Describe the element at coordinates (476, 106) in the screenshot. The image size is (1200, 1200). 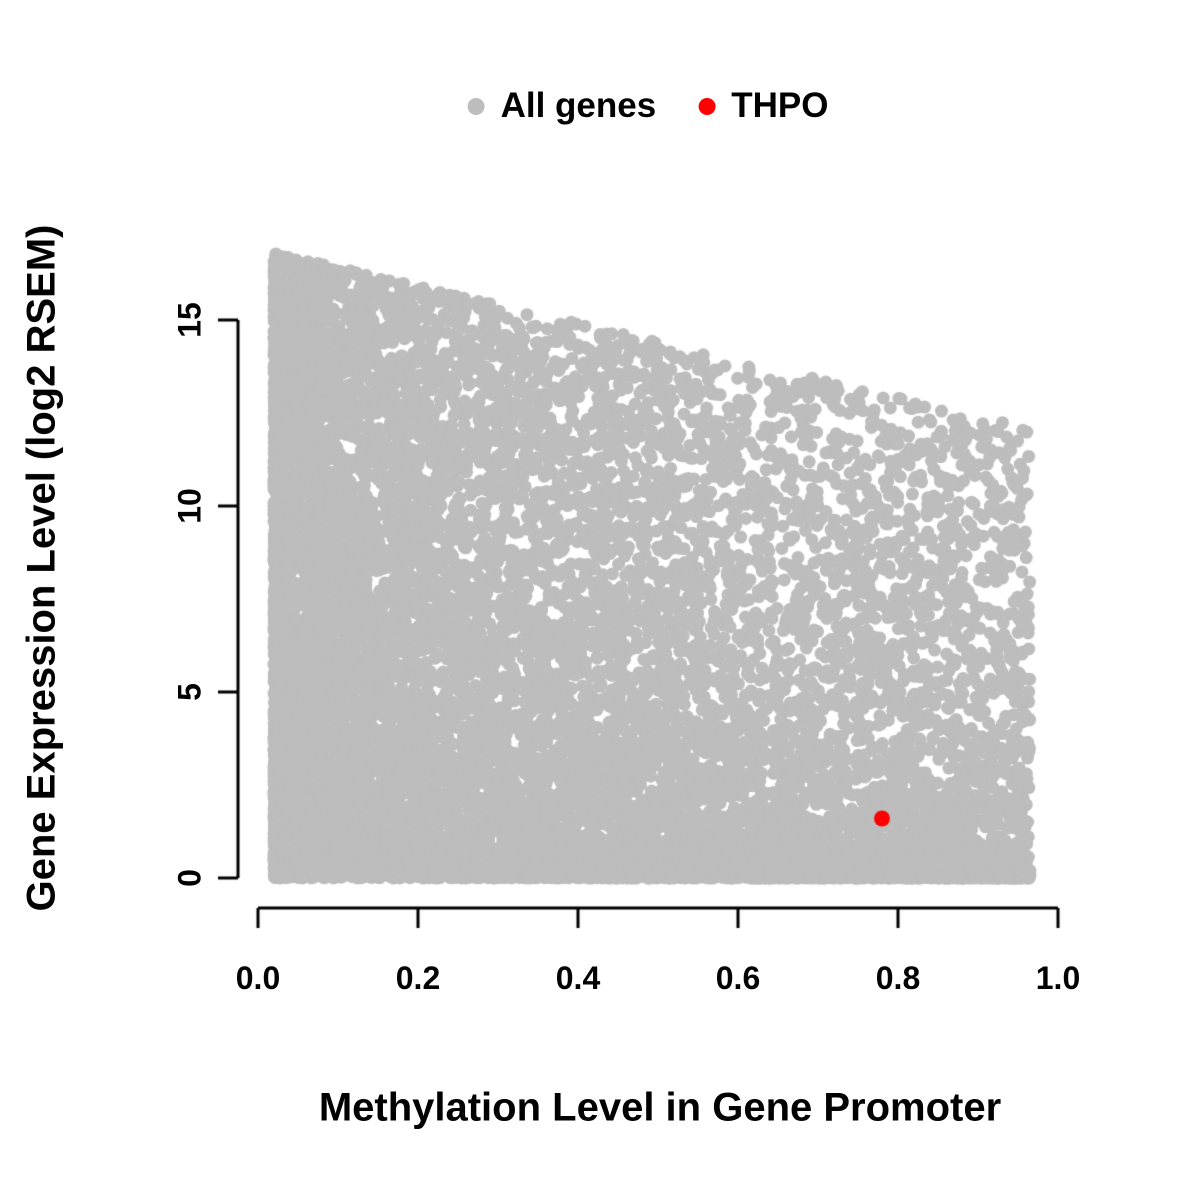
I see `all-genes-dot-icon` at that location.